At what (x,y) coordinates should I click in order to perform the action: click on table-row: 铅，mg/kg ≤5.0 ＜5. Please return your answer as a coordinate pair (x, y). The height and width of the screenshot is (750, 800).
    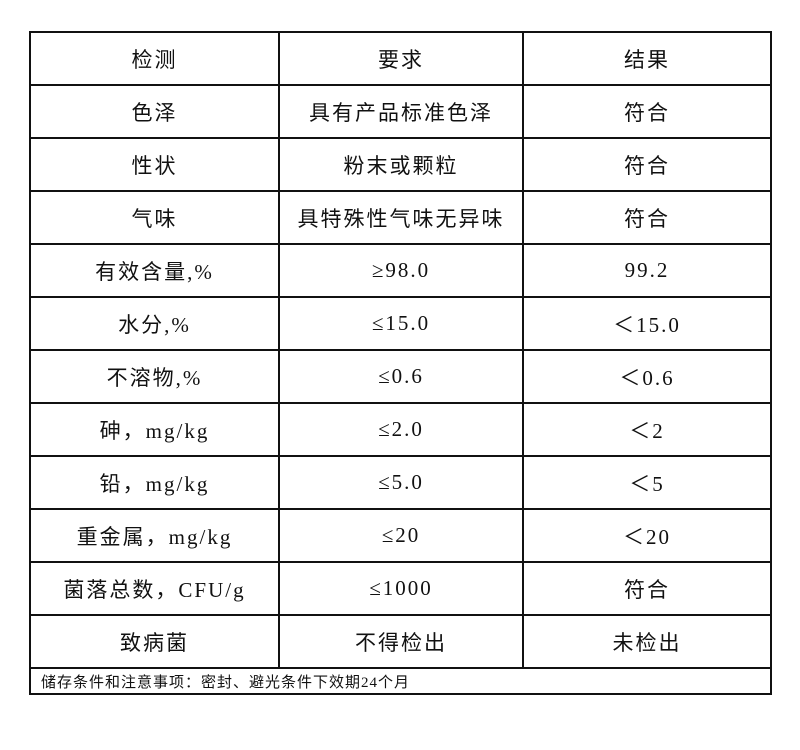
    Looking at the image, I should click on (400, 482).